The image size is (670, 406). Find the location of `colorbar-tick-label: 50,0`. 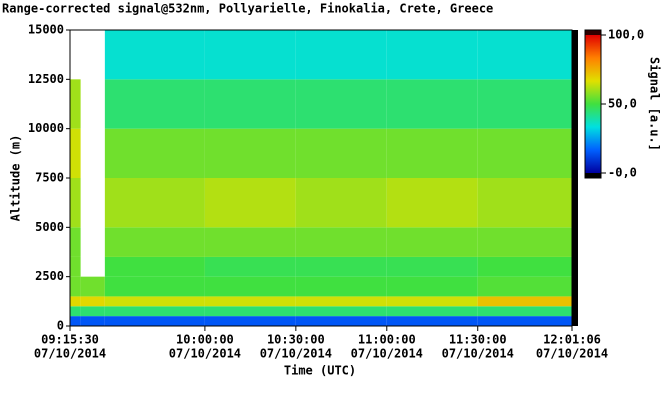

colorbar-tick-label: 50,0 is located at coordinates (622, 104).